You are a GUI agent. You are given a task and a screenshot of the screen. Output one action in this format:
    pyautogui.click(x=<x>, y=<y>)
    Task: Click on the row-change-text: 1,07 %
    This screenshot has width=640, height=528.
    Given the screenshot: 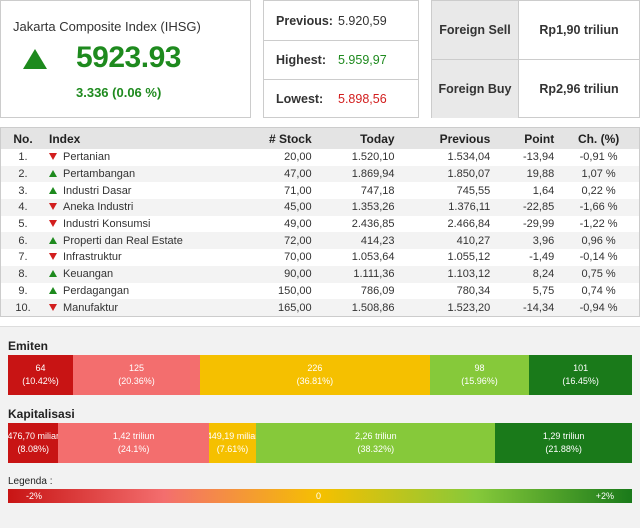 What is the action you would take?
    pyautogui.click(x=598, y=174)
    